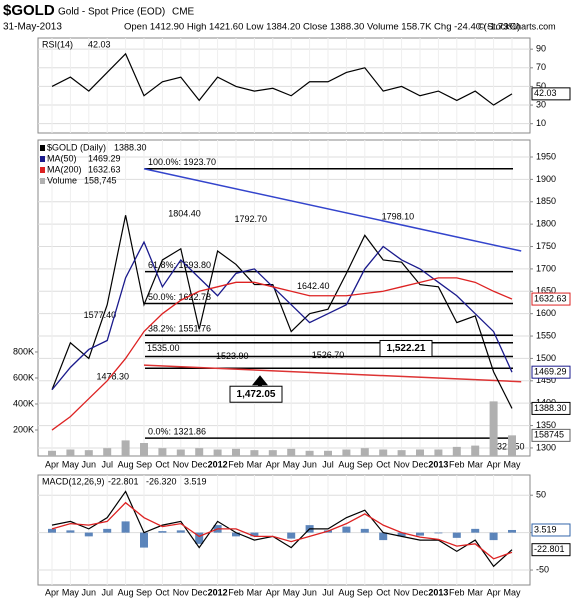  I want to click on x-tick-label: 2012, so click(218, 464).